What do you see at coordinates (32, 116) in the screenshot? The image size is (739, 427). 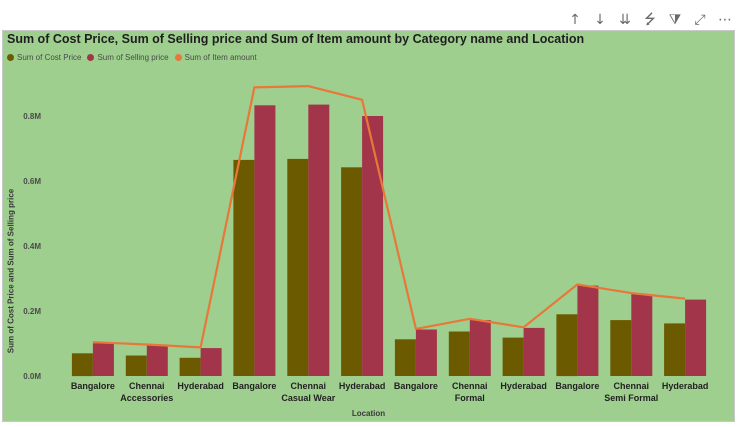 I see `y-tick-label: 0.8M` at bounding box center [32, 116].